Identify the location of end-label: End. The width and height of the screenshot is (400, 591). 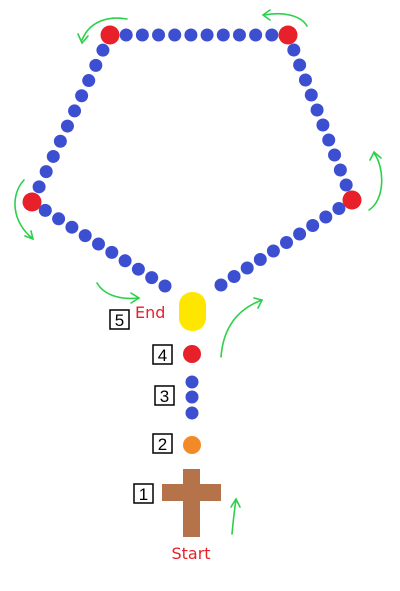
(150, 312).